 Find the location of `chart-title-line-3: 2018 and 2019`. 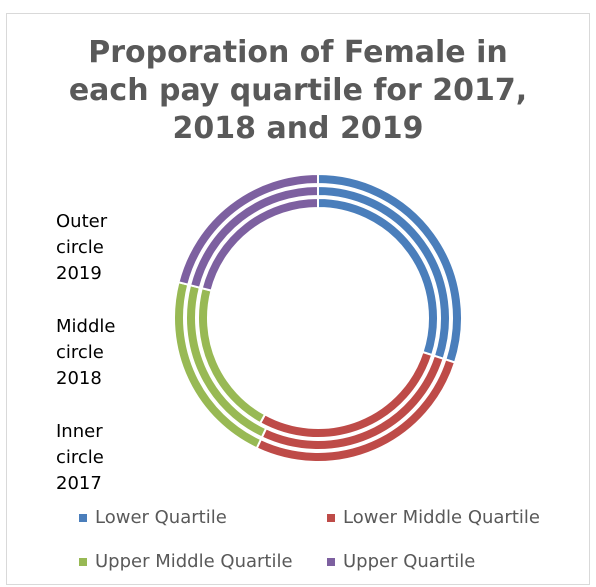

chart-title-line-3: 2018 and 2019 is located at coordinates (298, 128).